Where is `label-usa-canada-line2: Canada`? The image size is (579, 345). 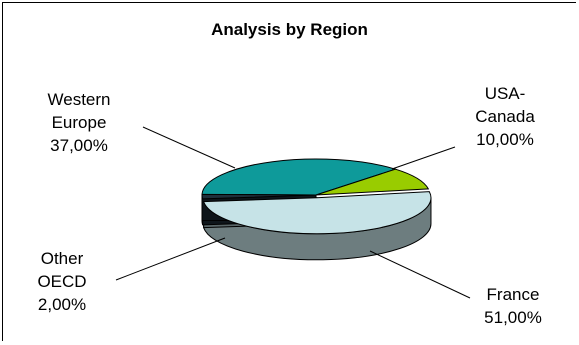 label-usa-canada-line2: Canada is located at coordinates (505, 116).